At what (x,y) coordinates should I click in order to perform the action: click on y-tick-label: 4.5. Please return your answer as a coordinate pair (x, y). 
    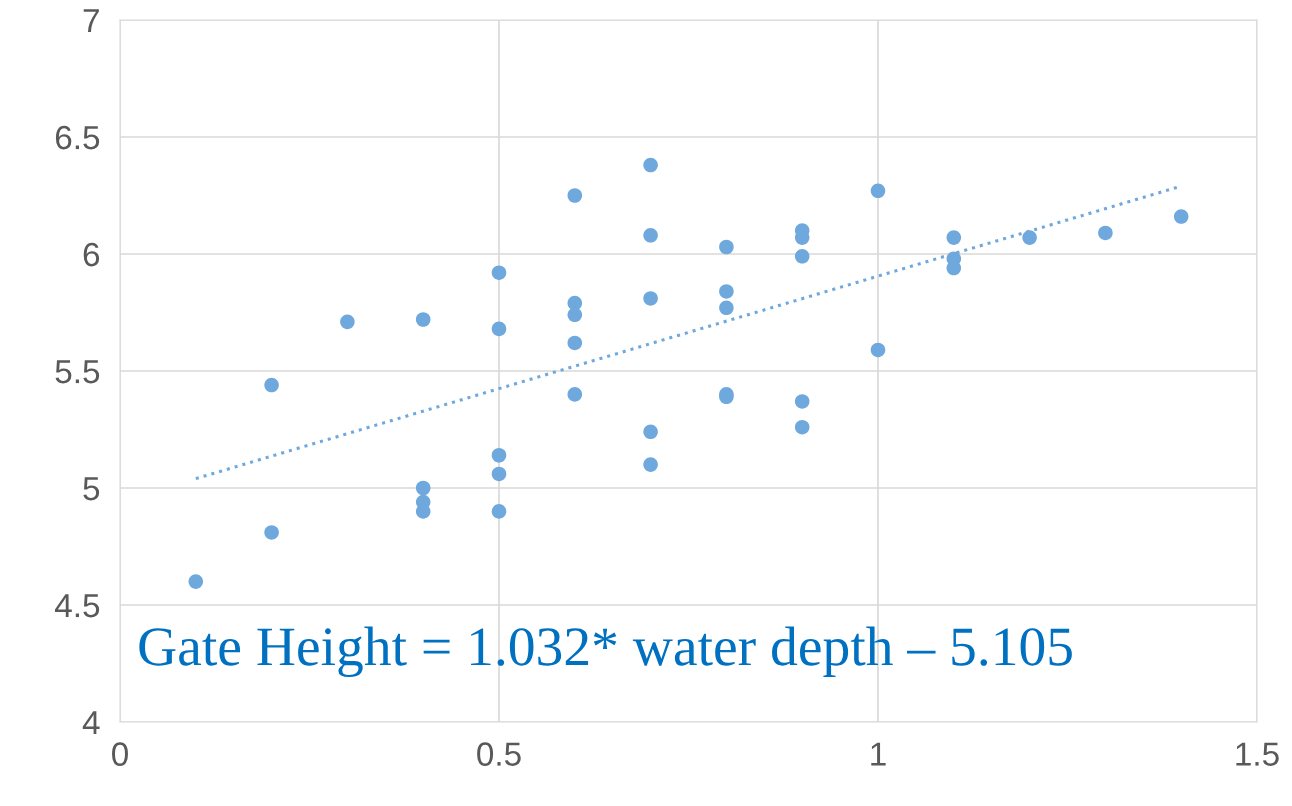
    Looking at the image, I should click on (77, 606).